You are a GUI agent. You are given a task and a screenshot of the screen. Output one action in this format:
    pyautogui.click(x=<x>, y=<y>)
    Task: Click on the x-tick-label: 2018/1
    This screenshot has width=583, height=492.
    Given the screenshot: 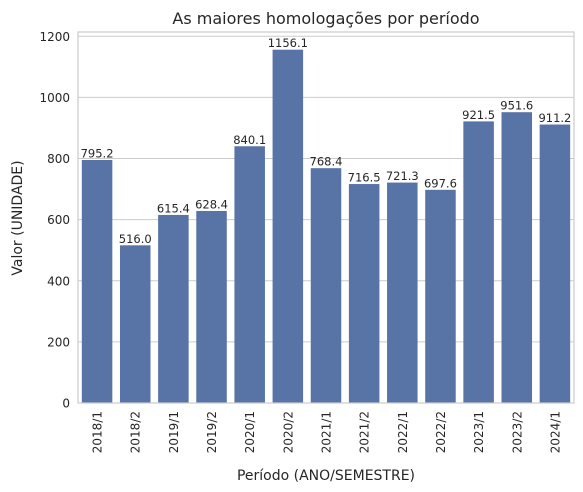 What is the action you would take?
    pyautogui.click(x=98, y=432)
    